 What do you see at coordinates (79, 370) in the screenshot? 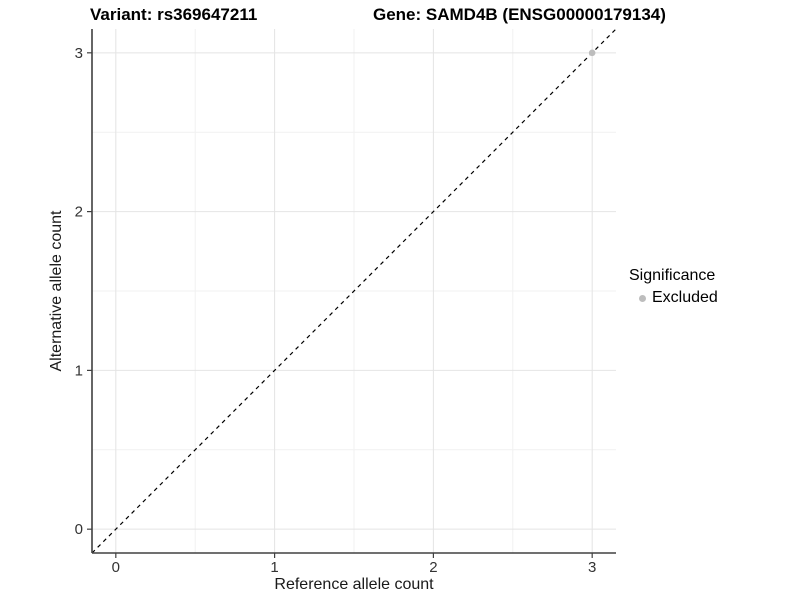
I see `y-tick-label: 1` at bounding box center [79, 370].